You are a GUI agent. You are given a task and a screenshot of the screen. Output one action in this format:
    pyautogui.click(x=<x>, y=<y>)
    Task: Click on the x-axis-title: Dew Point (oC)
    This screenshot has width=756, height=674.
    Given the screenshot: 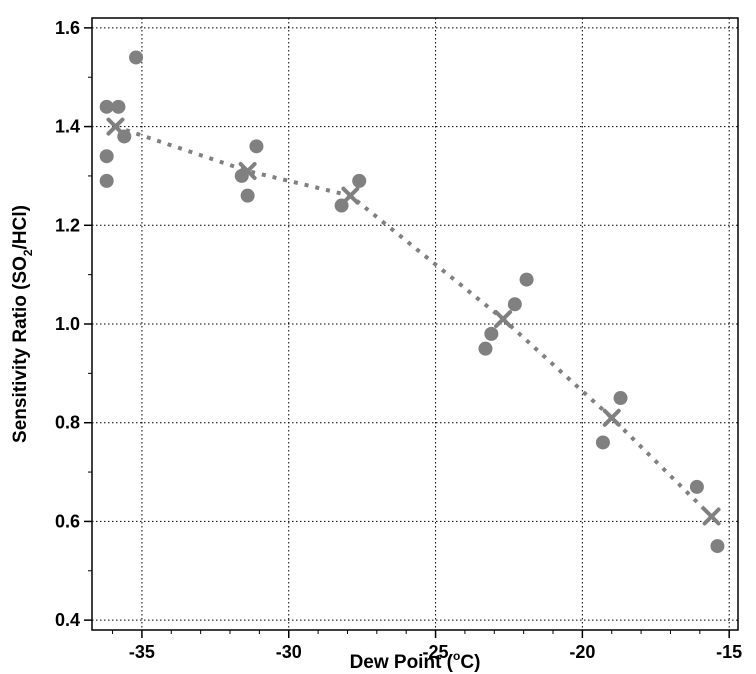 What is the action you would take?
    pyautogui.click(x=415, y=661)
    